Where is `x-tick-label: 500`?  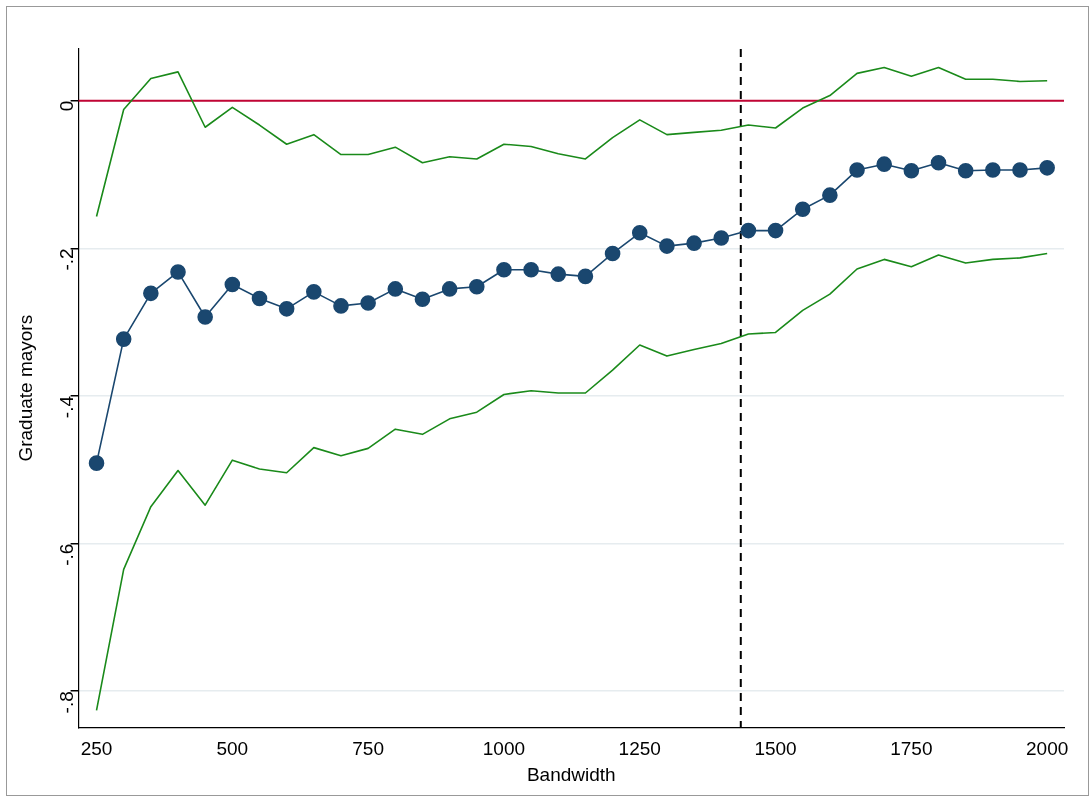
x-tick-label: 500 is located at coordinates (232, 749).